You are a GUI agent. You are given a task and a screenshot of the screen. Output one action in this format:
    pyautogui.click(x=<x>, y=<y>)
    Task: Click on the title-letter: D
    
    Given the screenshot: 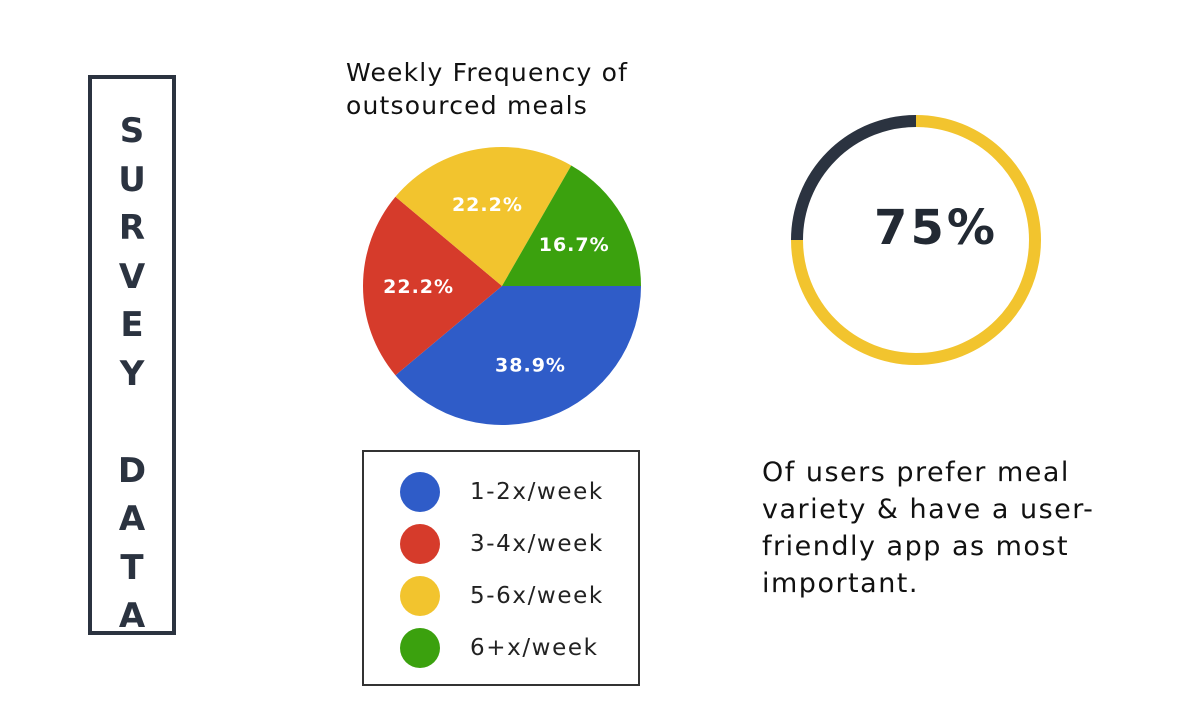 What is the action you would take?
    pyautogui.click(x=132, y=470)
    